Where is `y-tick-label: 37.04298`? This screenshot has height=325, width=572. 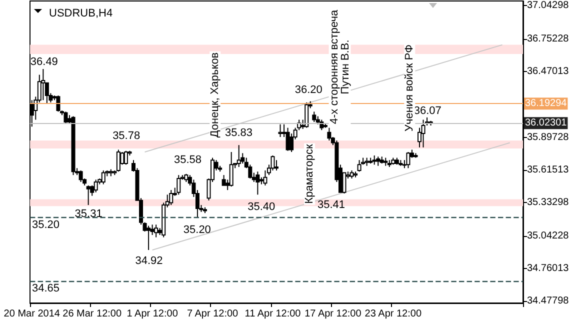
y-tick-label: 37.04298 is located at coordinates (548, 5).